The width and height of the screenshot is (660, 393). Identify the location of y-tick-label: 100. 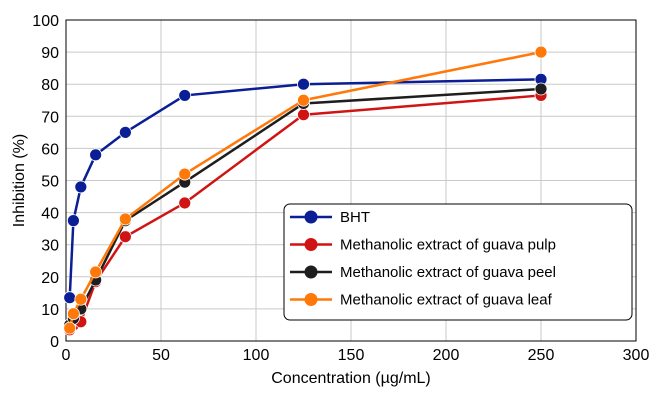
(45, 21).